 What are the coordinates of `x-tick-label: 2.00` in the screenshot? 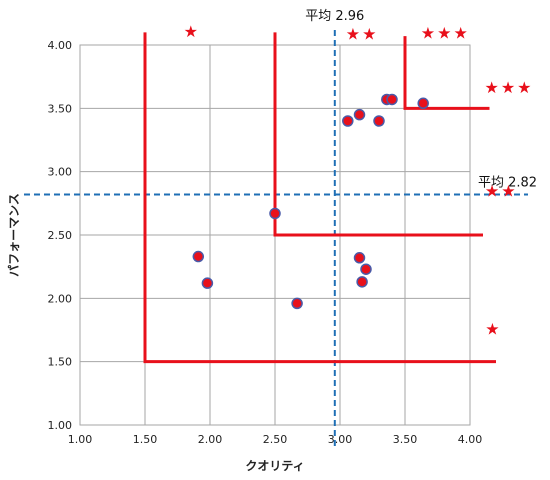 It's located at (210, 439).